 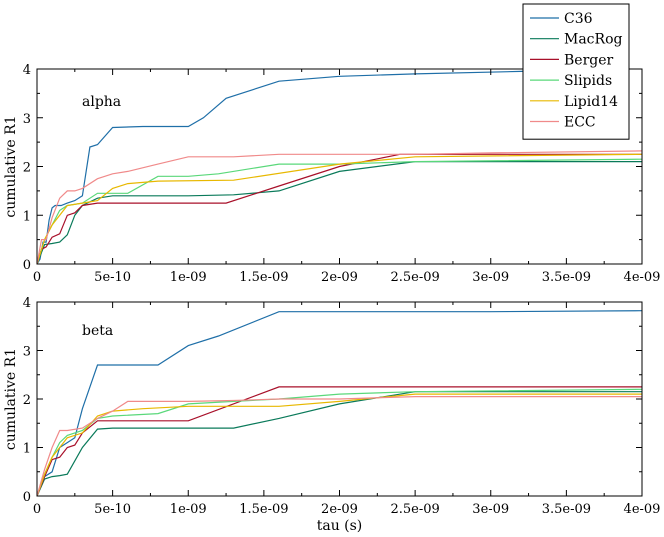 I want to click on legend-label: Berger, so click(x=589, y=60).